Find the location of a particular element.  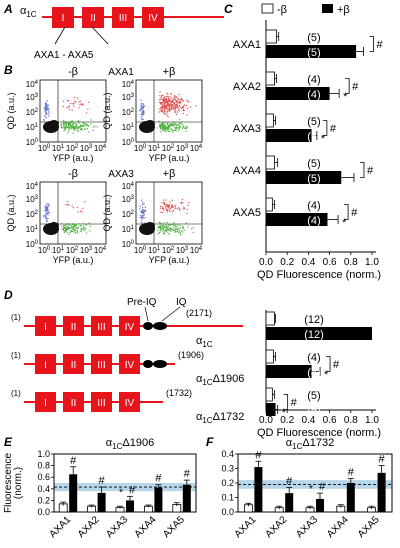

n-label: (5) is located at coordinates (313, 179).